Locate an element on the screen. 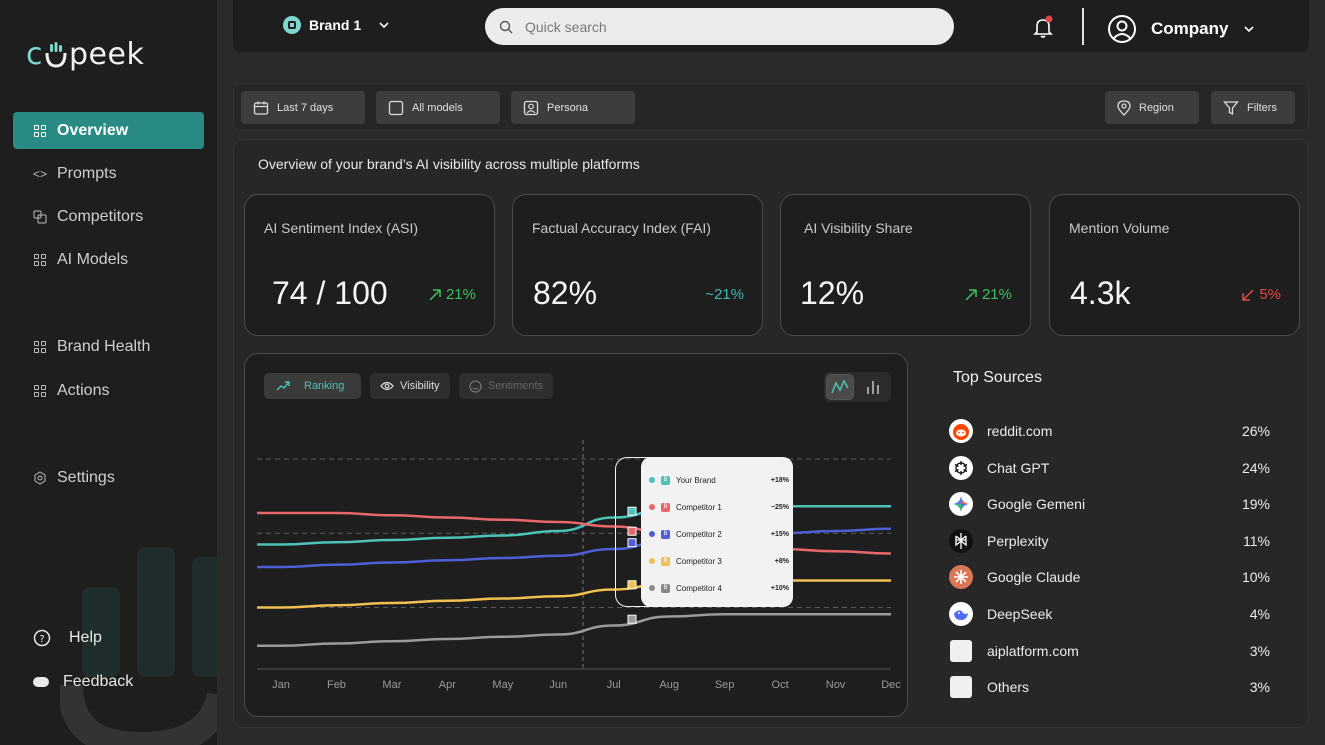  tab-ranking: Ranking is located at coordinates (312, 386).